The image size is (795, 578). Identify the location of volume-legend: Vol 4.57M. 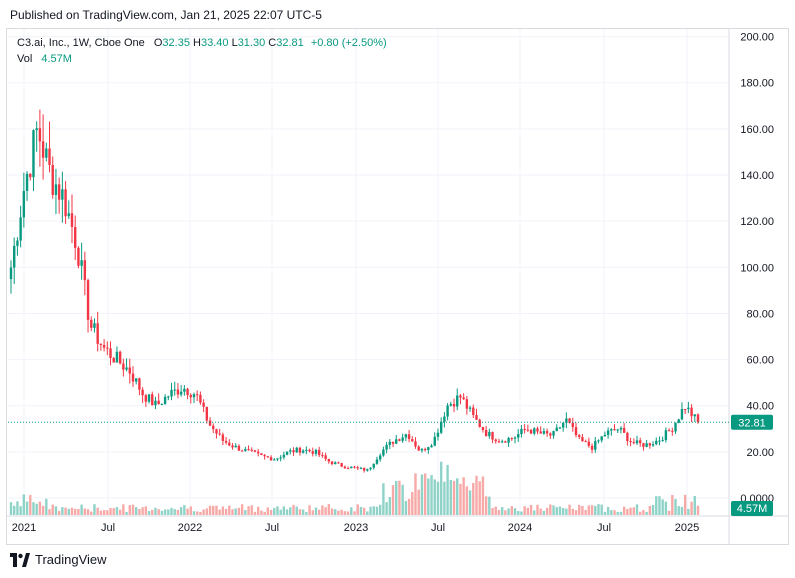
(44, 59).